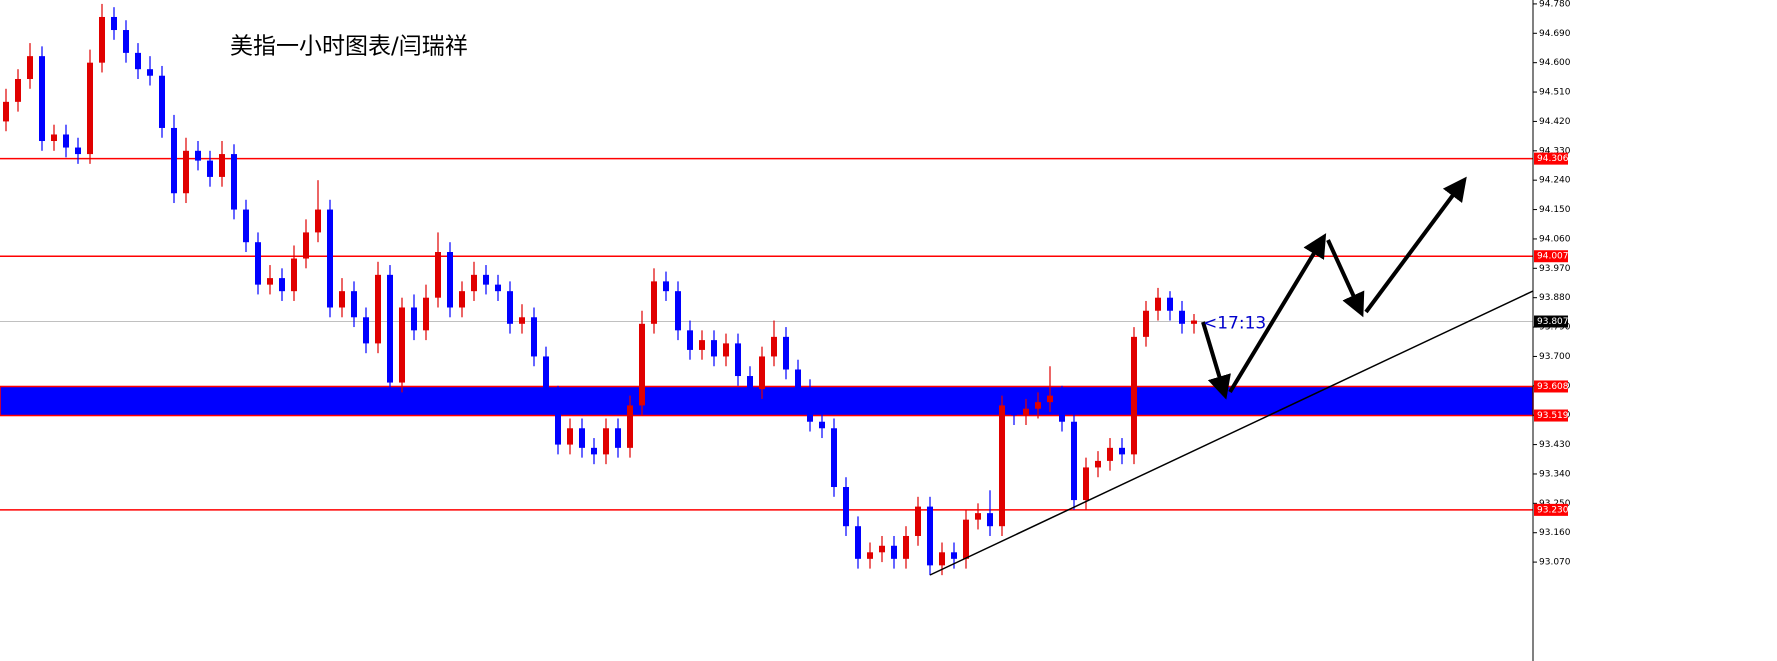 The width and height of the screenshot is (1777, 661). What do you see at coordinates (1555, 357) in the screenshot?
I see `y-tick-label: 93.700` at bounding box center [1555, 357].